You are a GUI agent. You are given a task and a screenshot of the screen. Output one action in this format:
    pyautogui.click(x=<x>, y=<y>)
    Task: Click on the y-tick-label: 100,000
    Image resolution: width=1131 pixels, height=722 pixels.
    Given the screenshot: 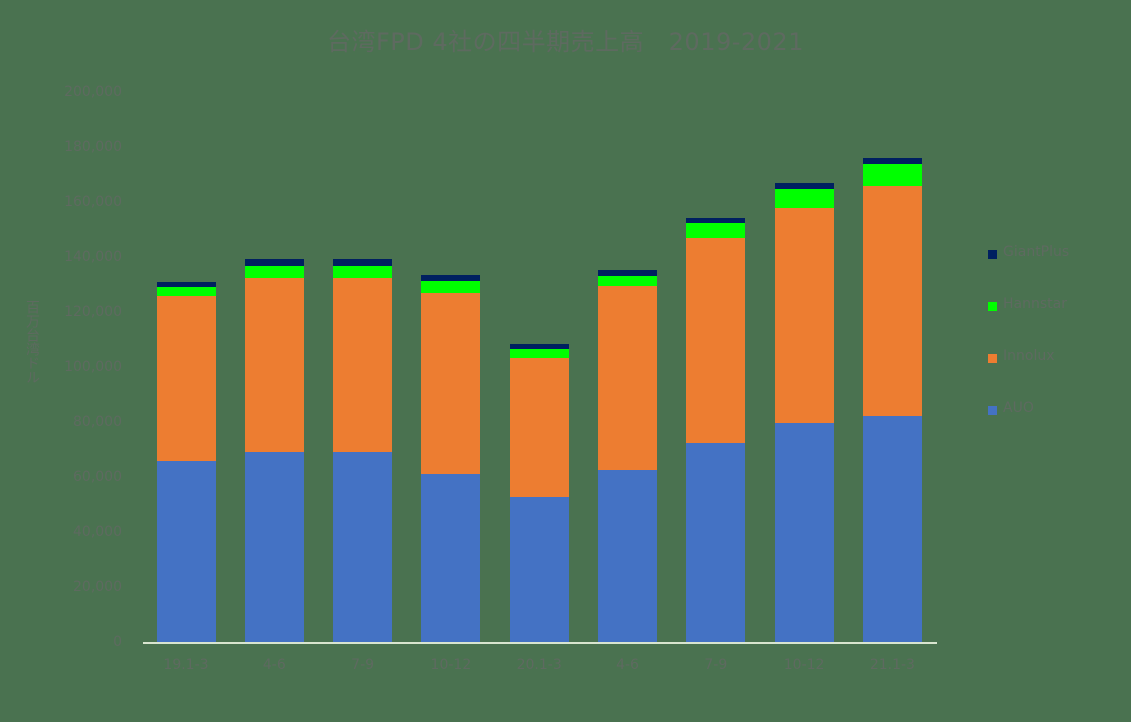 What is the action you would take?
    pyautogui.click(x=93, y=367)
    